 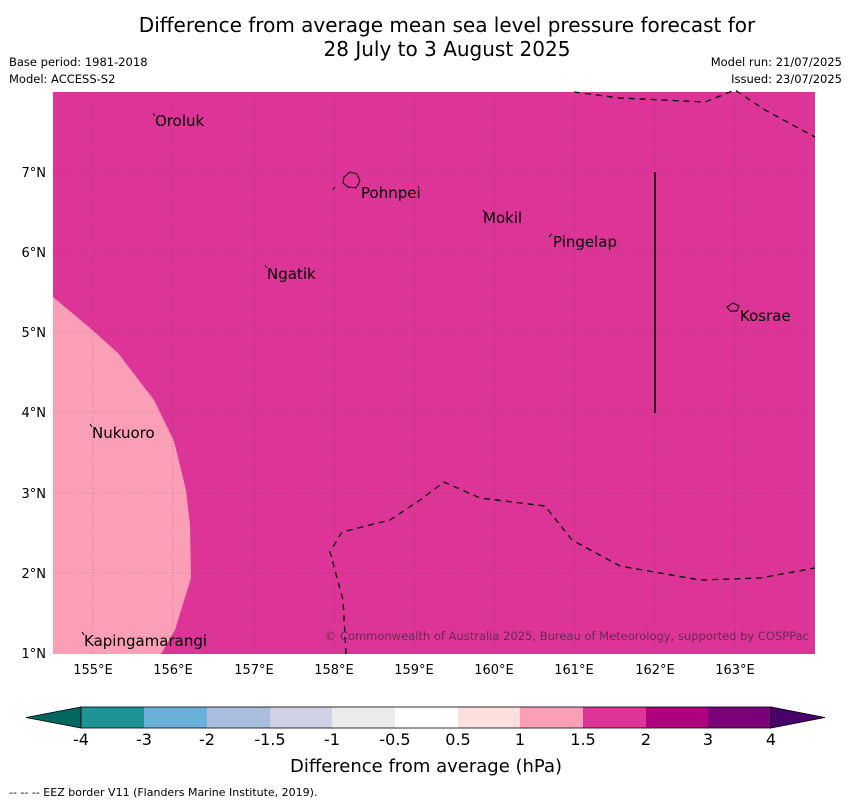 What do you see at coordinates (34, 173) in the screenshot?
I see `lat-tick-label: 7°N` at bounding box center [34, 173].